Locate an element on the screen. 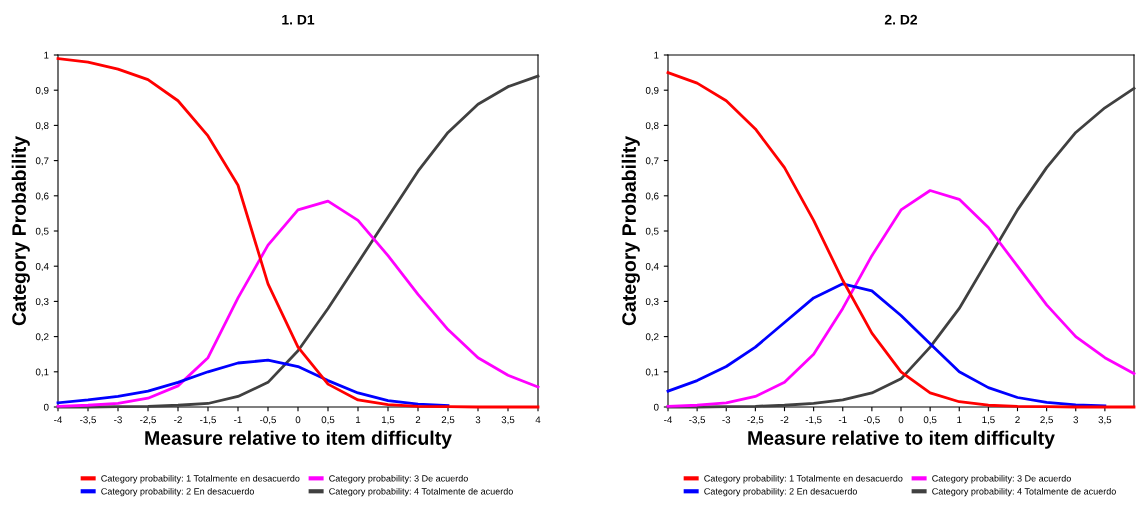  chart-title: 1. D1 is located at coordinates (298, 19).